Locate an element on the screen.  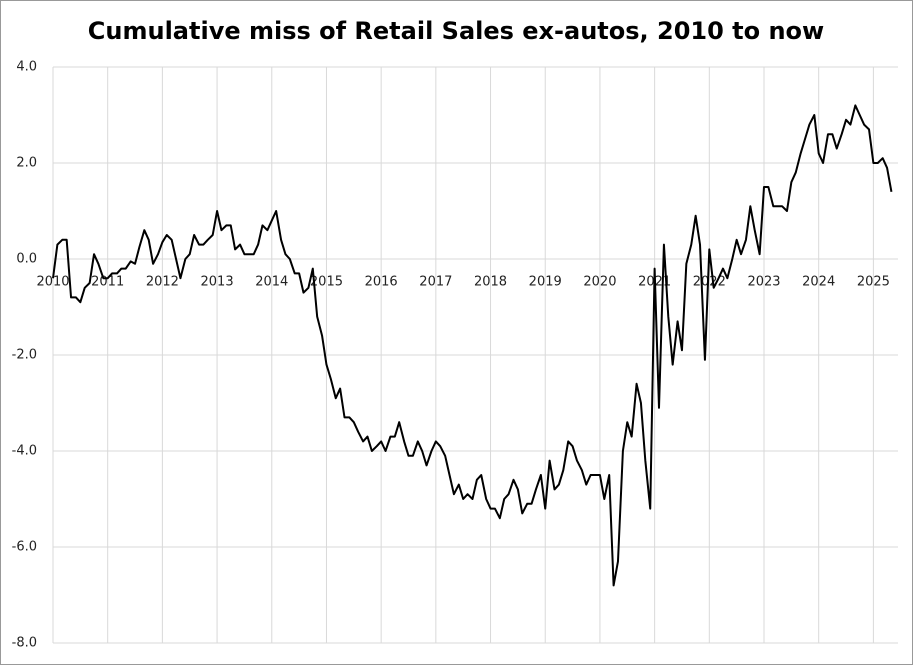
y-tick-label: 2.0 is located at coordinates (26, 163).